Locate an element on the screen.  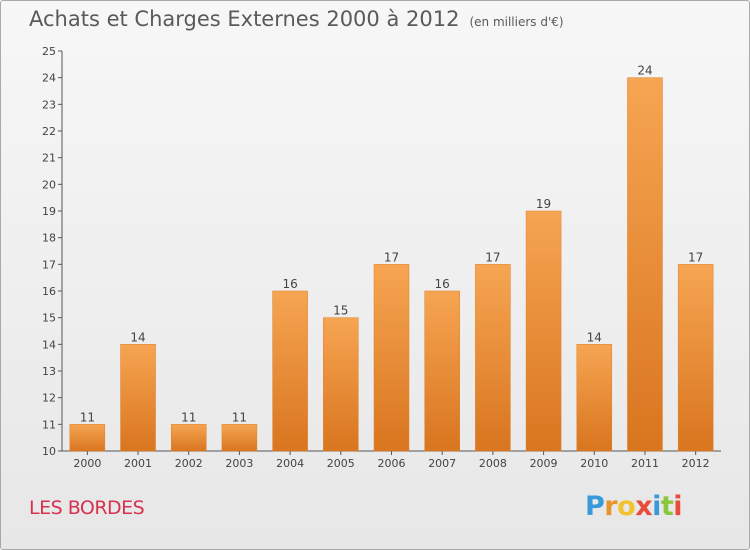
x-tick-label: 2002 is located at coordinates (189, 463).